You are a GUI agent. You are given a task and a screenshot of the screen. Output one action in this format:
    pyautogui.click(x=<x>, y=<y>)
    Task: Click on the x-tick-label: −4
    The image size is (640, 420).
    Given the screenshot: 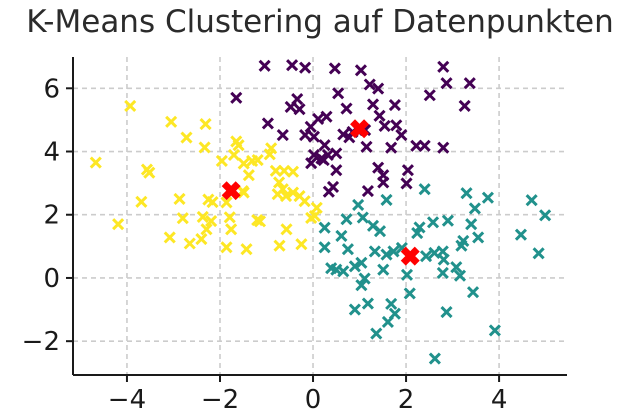 What is the action you would take?
    pyautogui.click(x=127, y=400)
    